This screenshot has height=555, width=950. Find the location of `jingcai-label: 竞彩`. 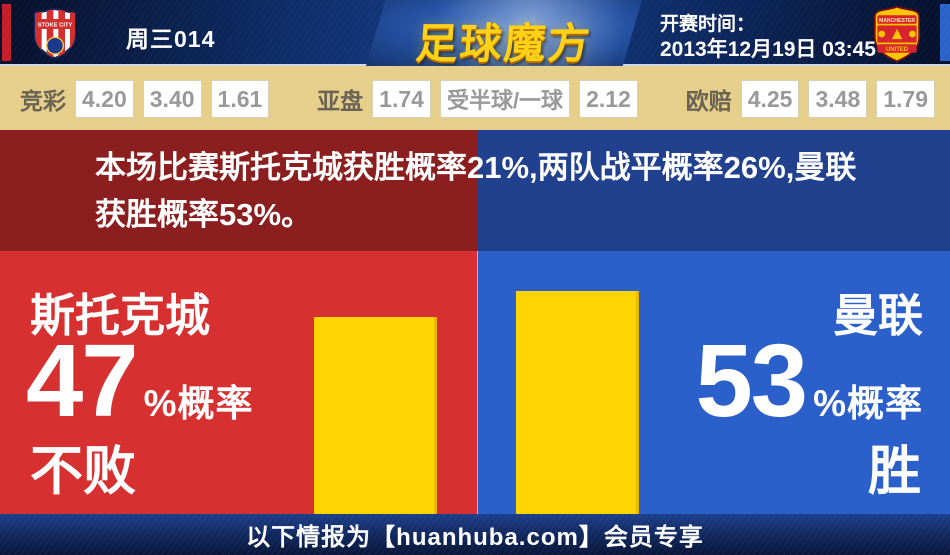

jingcai-label: 竞彩 is located at coordinates (43, 101).